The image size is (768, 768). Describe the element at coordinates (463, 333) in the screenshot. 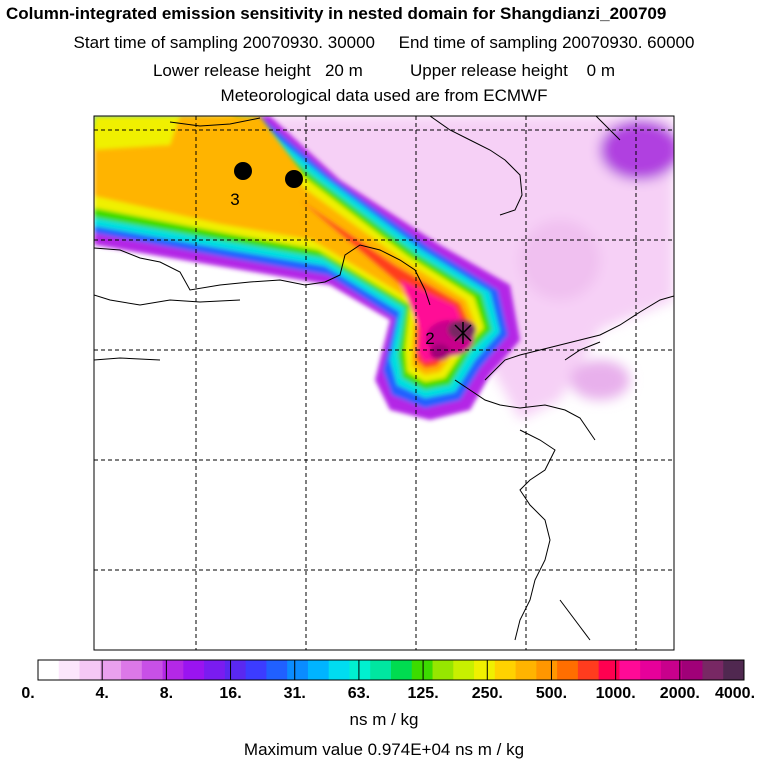

I see `station-cross-marker` at that location.